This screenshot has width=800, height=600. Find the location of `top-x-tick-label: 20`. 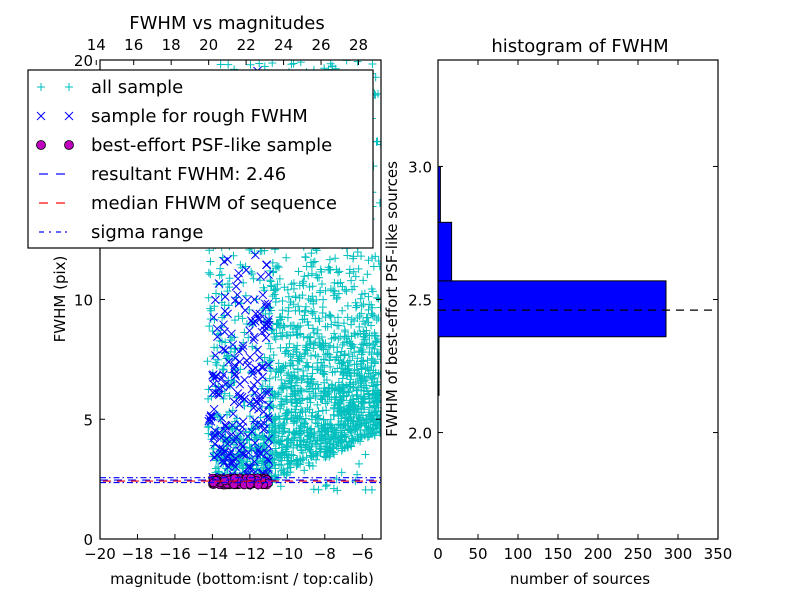

top-x-tick-label: 20 is located at coordinates (208, 45).